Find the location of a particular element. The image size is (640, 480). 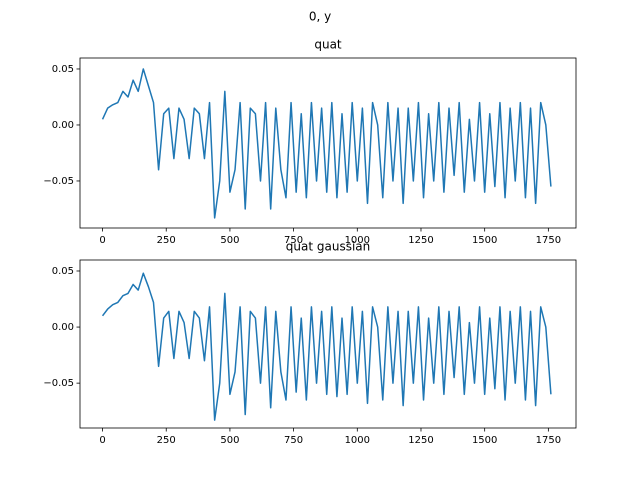

axes-title: quat gaussian is located at coordinates (328, 247).